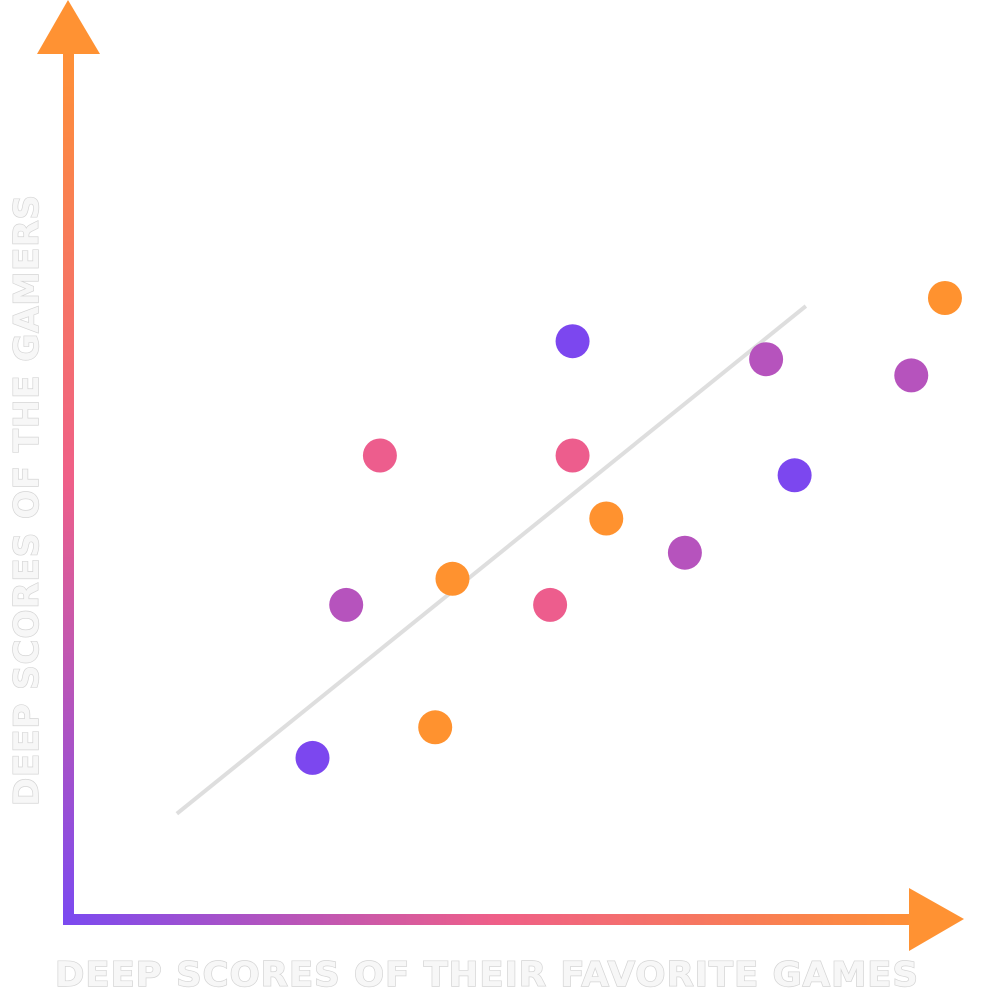 The height and width of the screenshot is (996, 982). I want to click on x-axis-arrowhead, so click(936, 919).